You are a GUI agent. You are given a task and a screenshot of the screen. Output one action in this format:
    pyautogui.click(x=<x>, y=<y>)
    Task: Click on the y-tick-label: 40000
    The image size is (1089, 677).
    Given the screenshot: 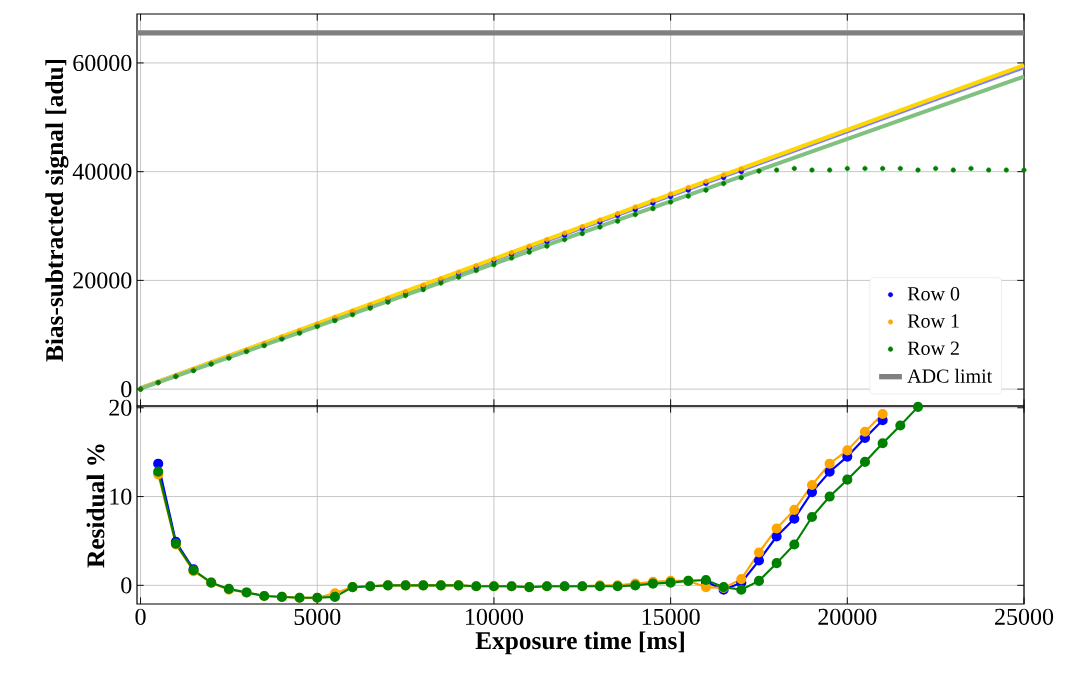 What is the action you would take?
    pyautogui.click(x=102, y=171)
    